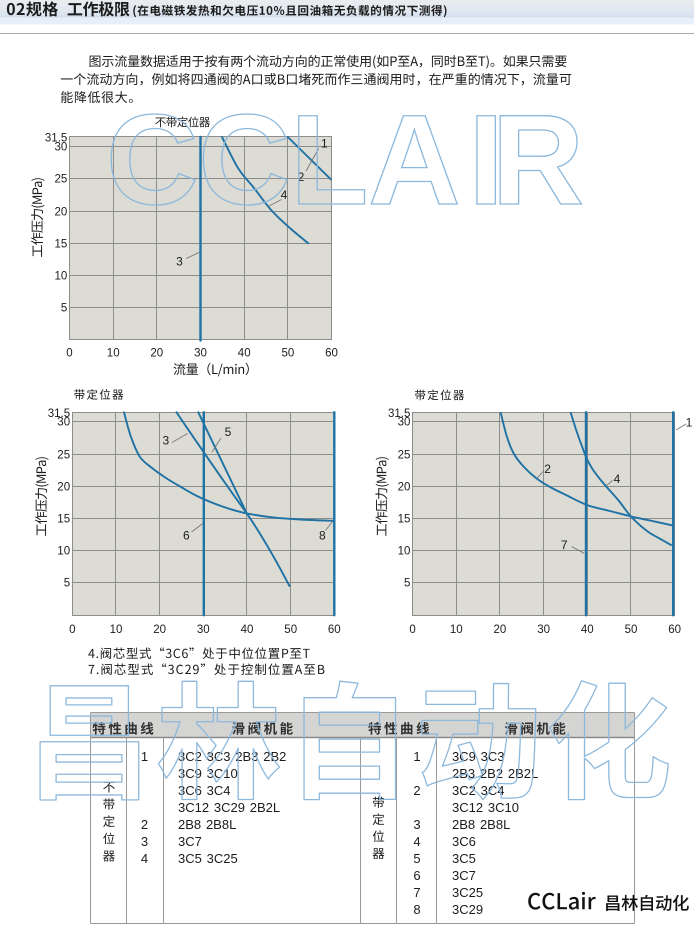 The image size is (694, 926). What do you see at coordinates (464, 841) in the screenshot?
I see `svg-text: 3C6` at bounding box center [464, 841].